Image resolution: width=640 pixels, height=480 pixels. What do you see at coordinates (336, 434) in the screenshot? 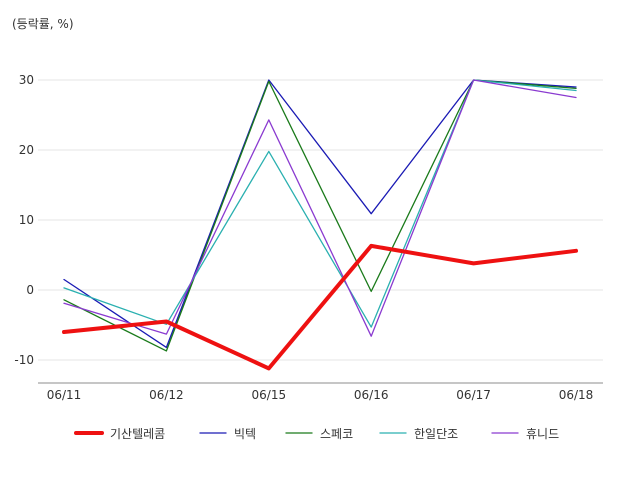
I see `legend-label: 스페코` at bounding box center [336, 434].